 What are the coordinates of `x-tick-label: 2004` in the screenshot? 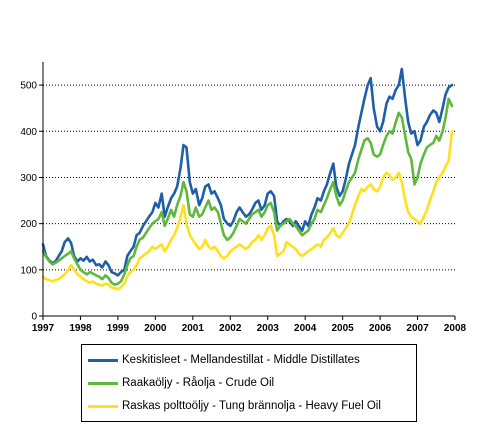 It's located at (305, 328).